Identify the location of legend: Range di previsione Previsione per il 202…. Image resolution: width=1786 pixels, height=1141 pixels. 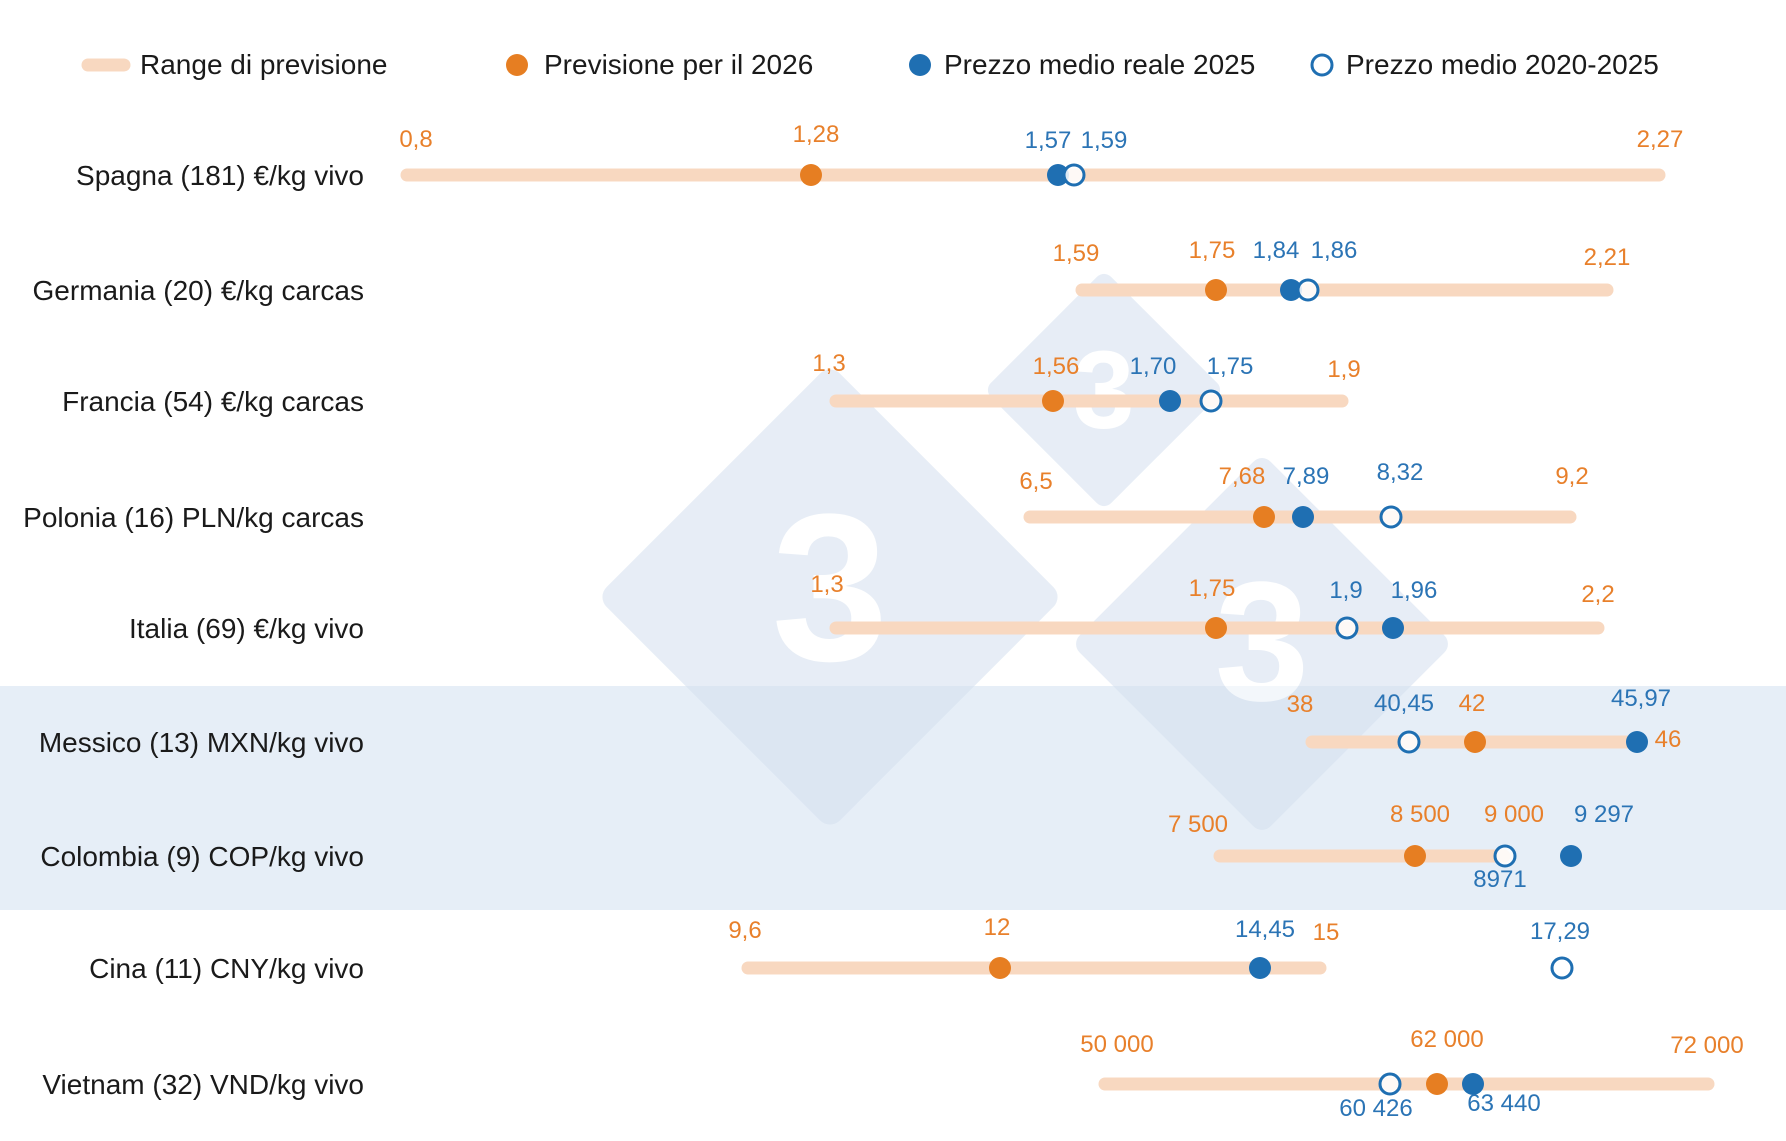
(870, 64).